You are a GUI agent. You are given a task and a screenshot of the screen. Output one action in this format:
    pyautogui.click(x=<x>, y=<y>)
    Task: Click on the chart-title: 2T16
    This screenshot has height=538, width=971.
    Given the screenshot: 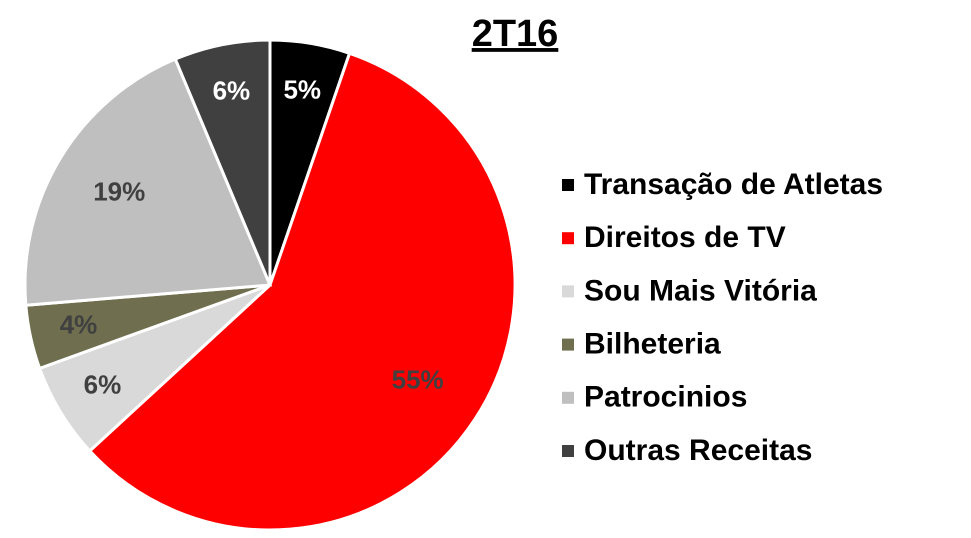 What is the action you would take?
    pyautogui.click(x=515, y=34)
    